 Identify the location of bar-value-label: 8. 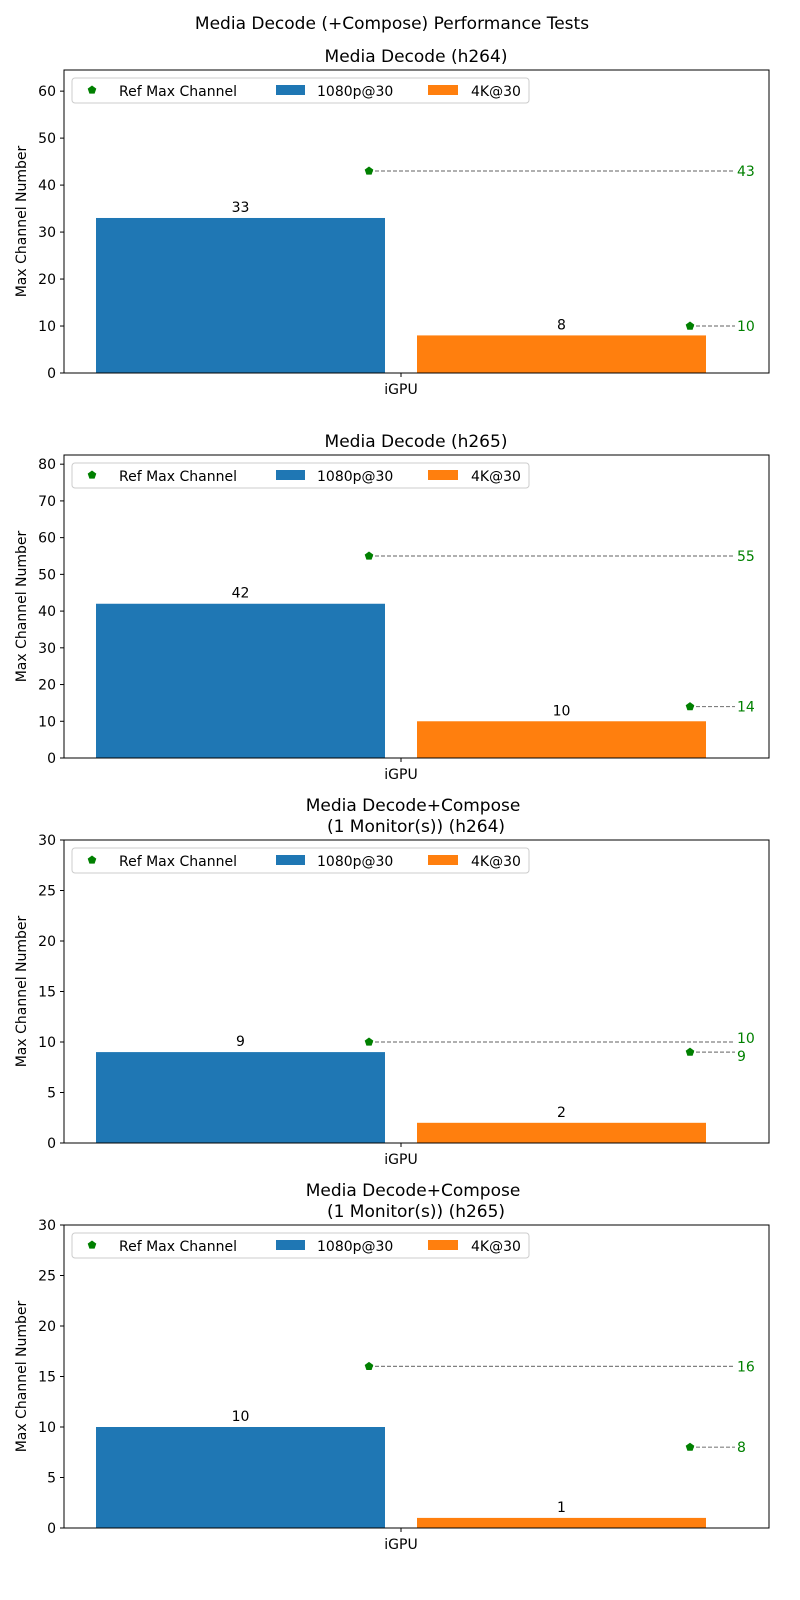
(561, 325).